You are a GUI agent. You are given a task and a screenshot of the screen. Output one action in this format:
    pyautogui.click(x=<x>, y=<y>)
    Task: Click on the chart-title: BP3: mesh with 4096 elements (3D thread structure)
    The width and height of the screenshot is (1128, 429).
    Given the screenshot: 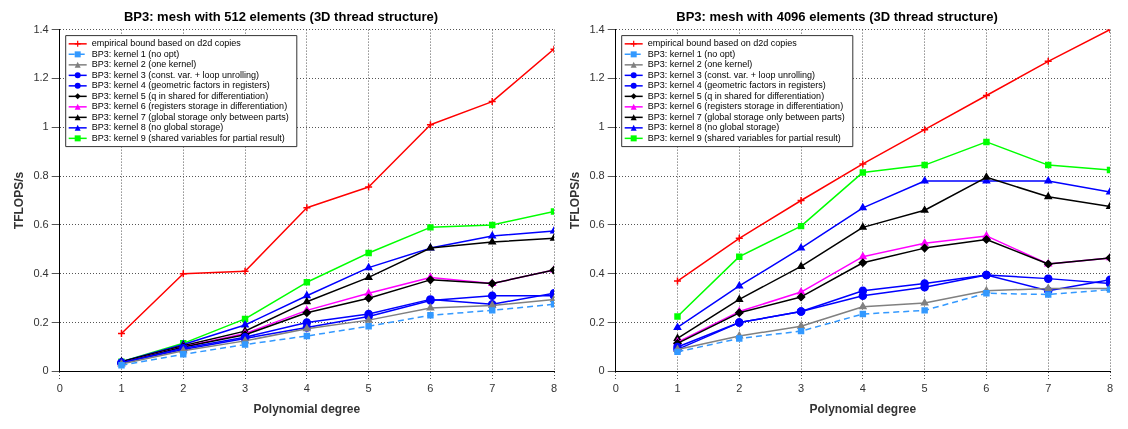 What is the action you would take?
    pyautogui.click(x=837, y=17)
    